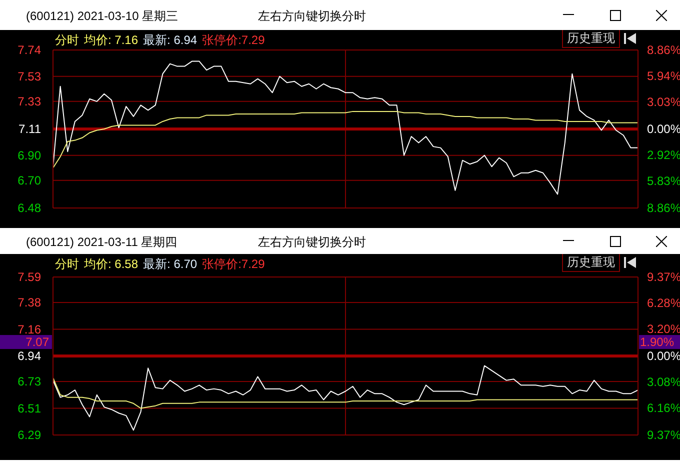 The width and height of the screenshot is (680, 462). I want to click on chart-title: (600121) 2021-03-11 星期四, so click(102, 242).